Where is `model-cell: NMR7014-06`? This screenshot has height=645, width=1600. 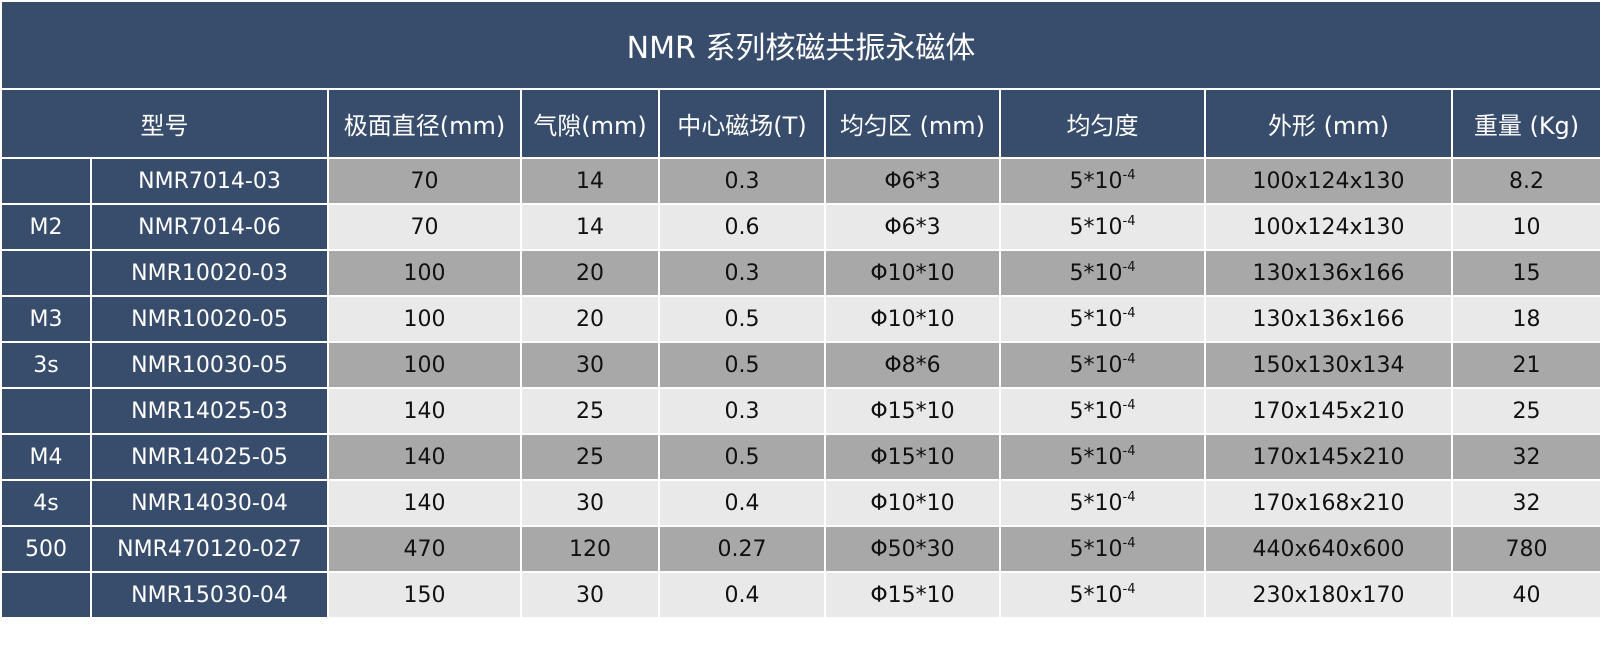 model-cell: NMR7014-06 is located at coordinates (209, 227).